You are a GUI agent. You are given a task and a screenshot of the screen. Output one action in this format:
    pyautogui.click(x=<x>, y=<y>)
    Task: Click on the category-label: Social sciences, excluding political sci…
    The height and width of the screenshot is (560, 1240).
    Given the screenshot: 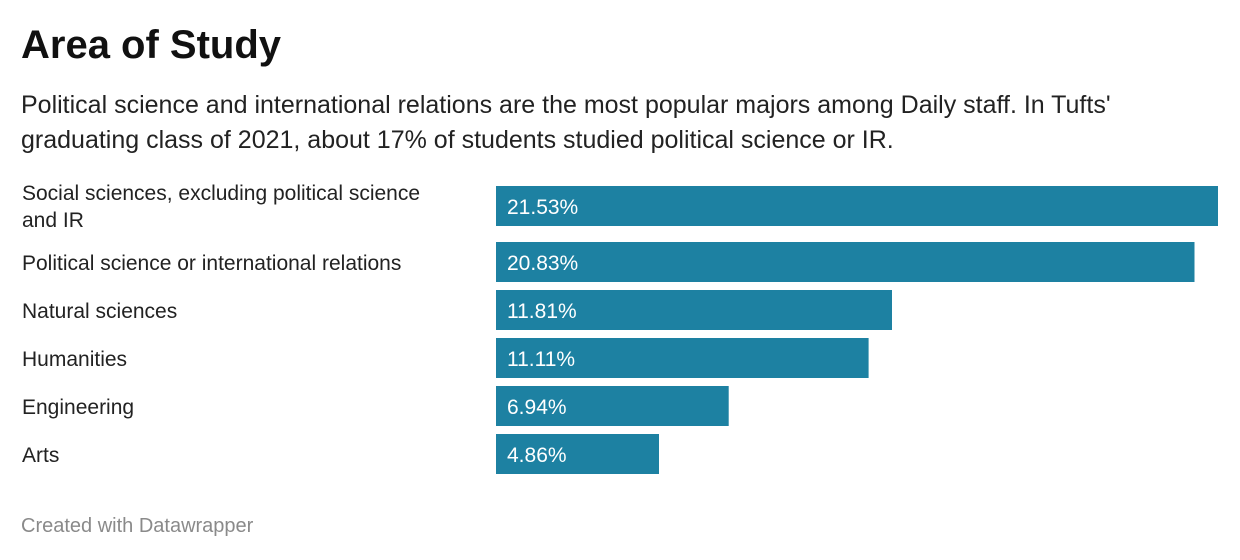 What is the action you would take?
    pyautogui.click(x=221, y=207)
    